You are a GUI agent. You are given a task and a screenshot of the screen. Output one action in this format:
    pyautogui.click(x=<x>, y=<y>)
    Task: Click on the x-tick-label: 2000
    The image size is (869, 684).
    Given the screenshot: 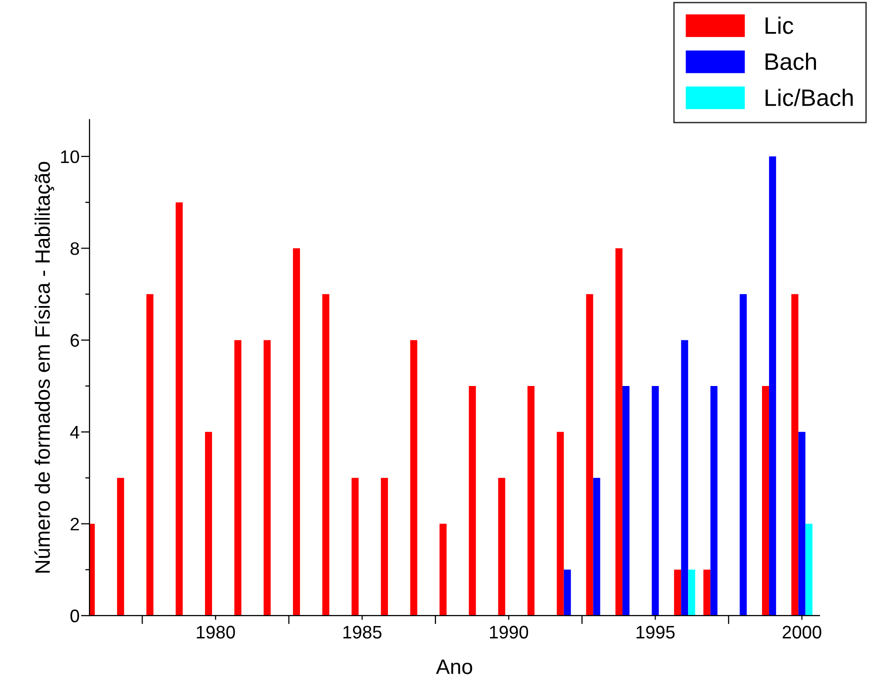 What is the action you would take?
    pyautogui.click(x=802, y=632)
    